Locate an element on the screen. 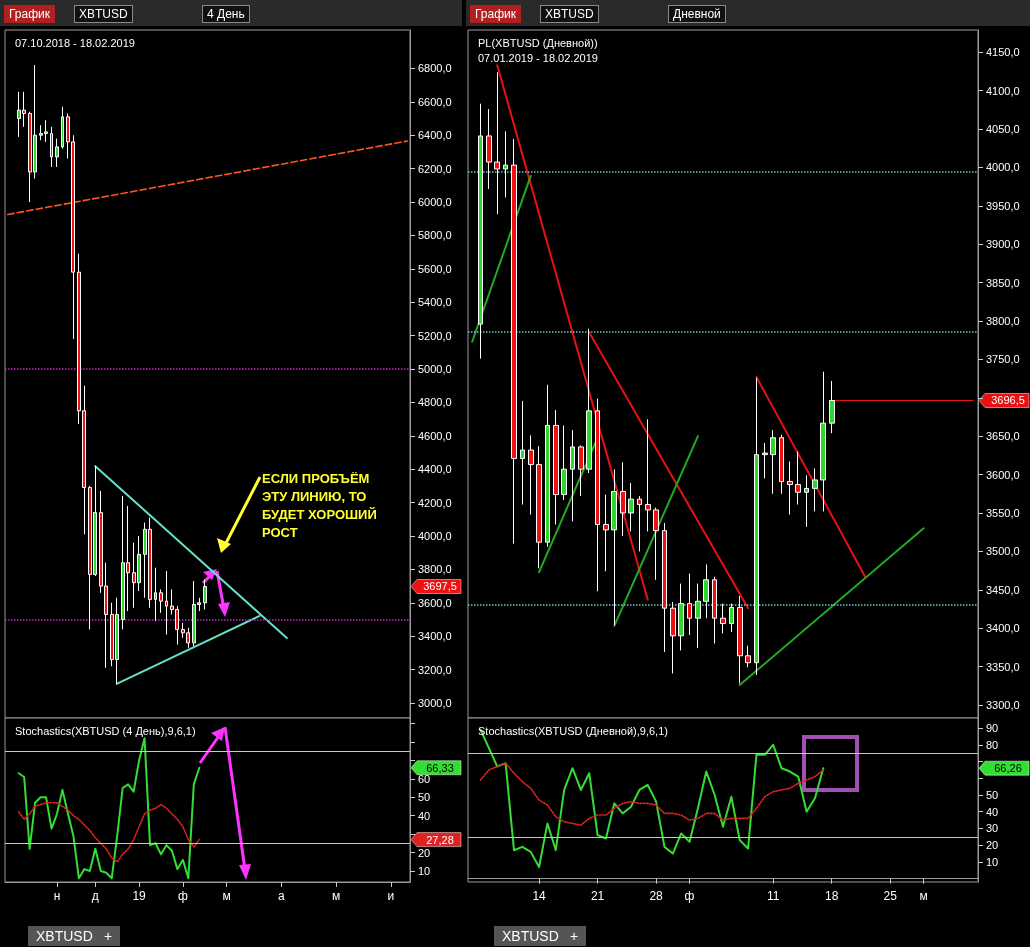 The width and height of the screenshot is (1030, 947). y-tick-label: 3850,0 is located at coordinates (1003, 282).